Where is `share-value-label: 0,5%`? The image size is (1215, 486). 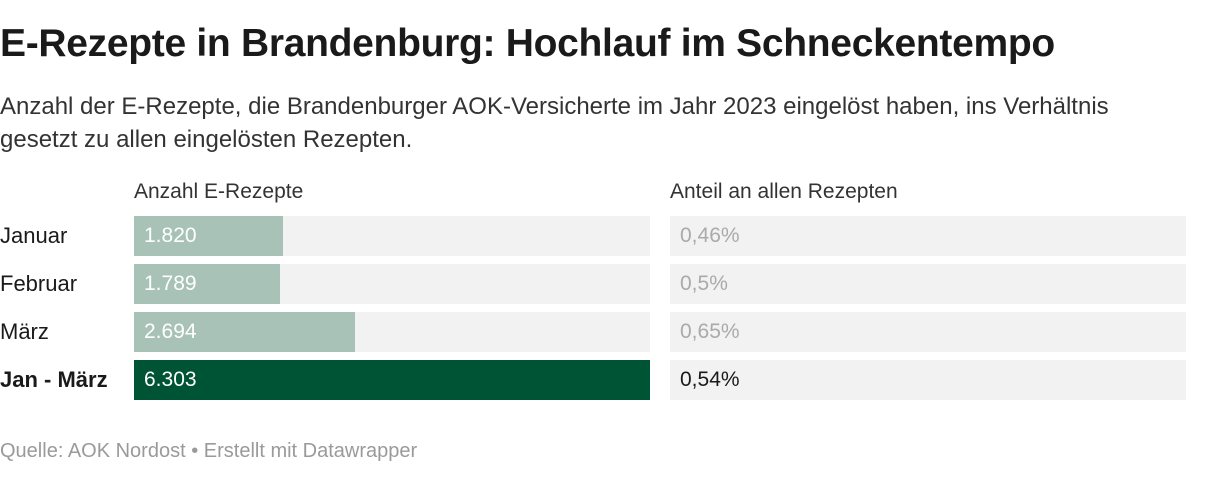 share-value-label: 0,5% is located at coordinates (704, 283).